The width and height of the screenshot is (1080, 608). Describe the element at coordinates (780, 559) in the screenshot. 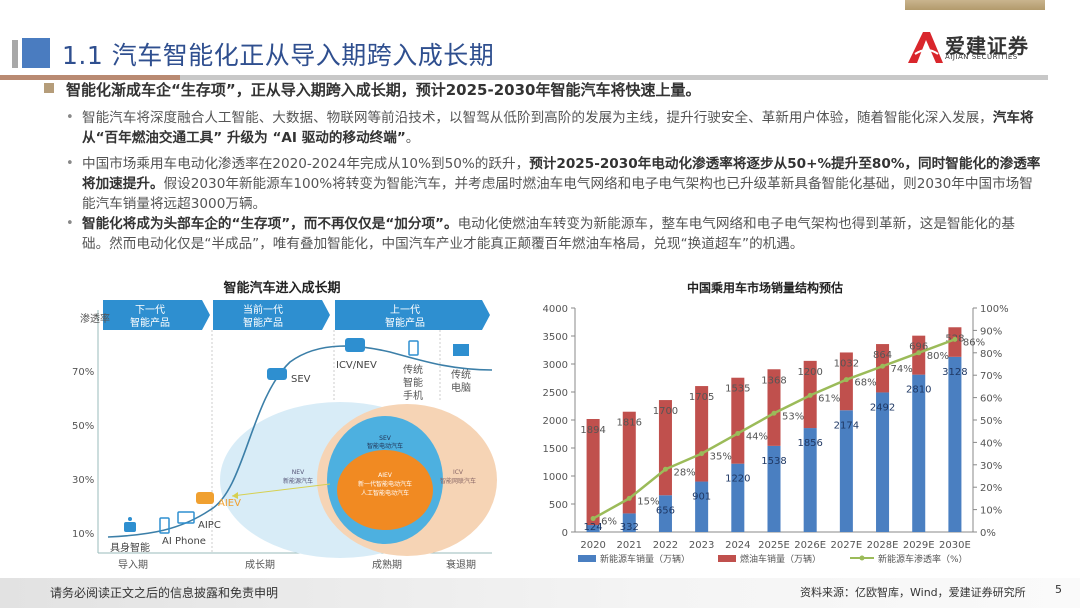

I see `legend-label: 燃油车销量（万辆）` at that location.